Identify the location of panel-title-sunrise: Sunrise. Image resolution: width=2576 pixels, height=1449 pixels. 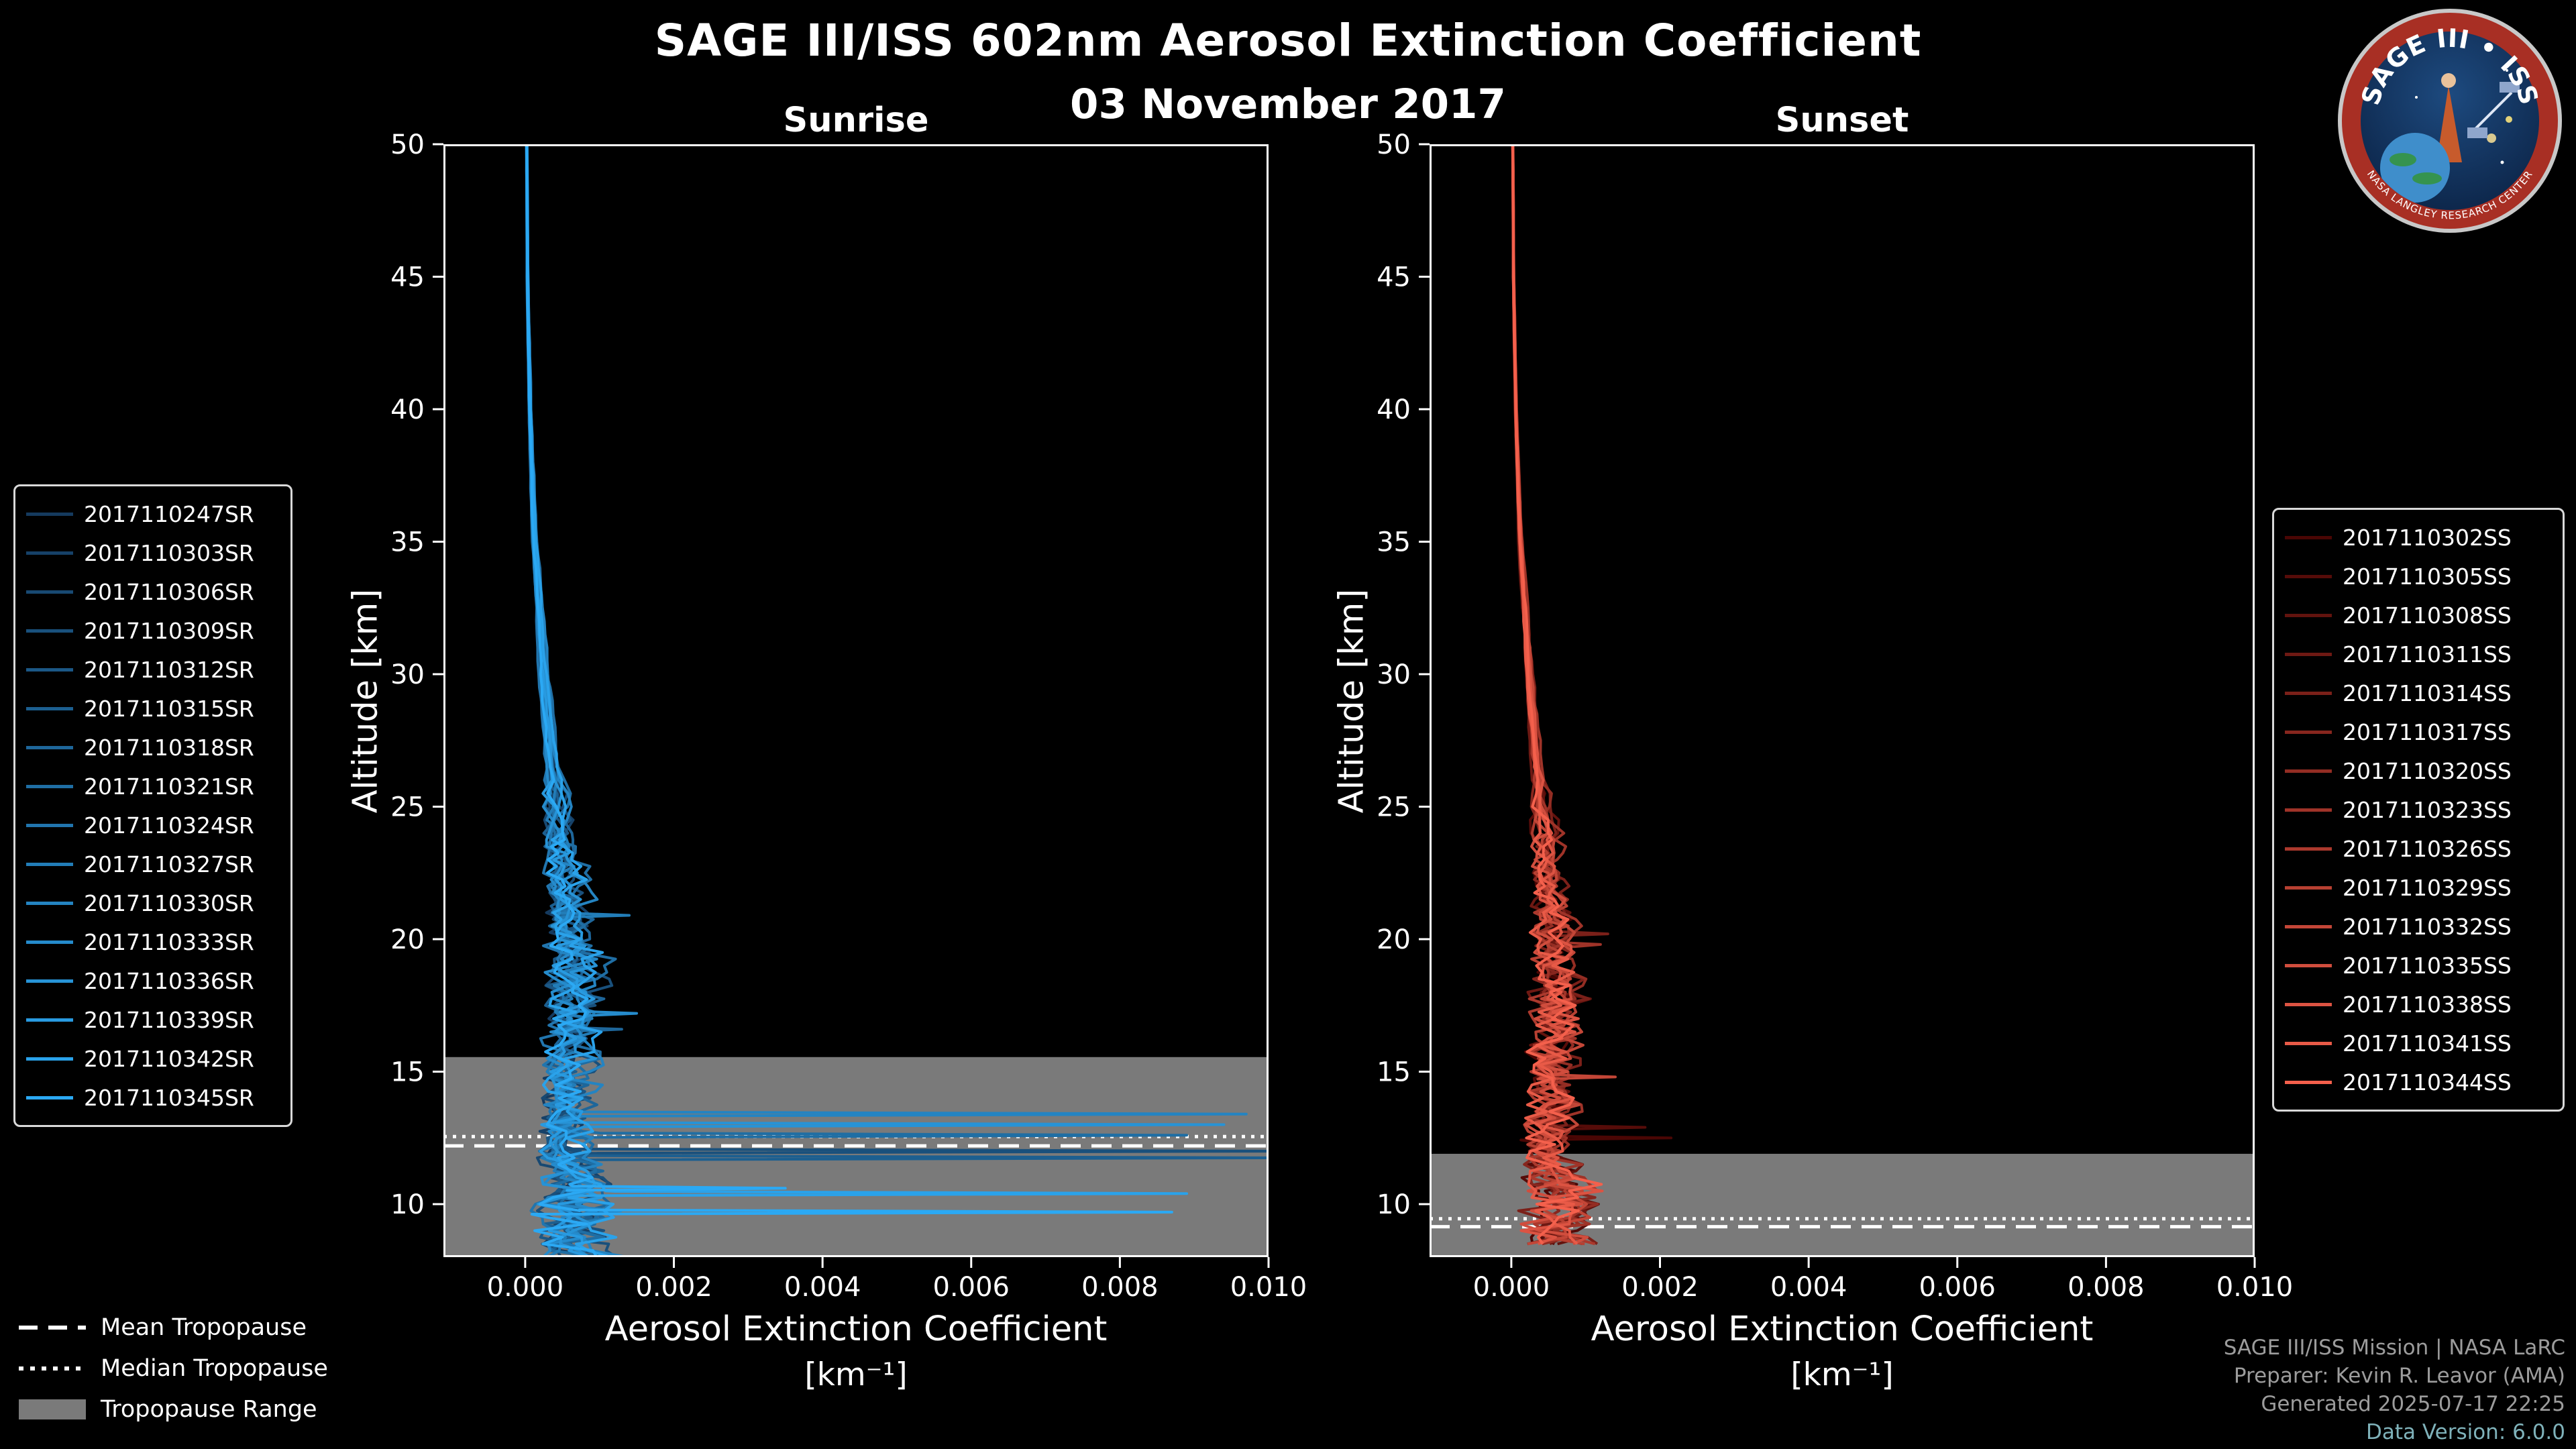
(856, 120).